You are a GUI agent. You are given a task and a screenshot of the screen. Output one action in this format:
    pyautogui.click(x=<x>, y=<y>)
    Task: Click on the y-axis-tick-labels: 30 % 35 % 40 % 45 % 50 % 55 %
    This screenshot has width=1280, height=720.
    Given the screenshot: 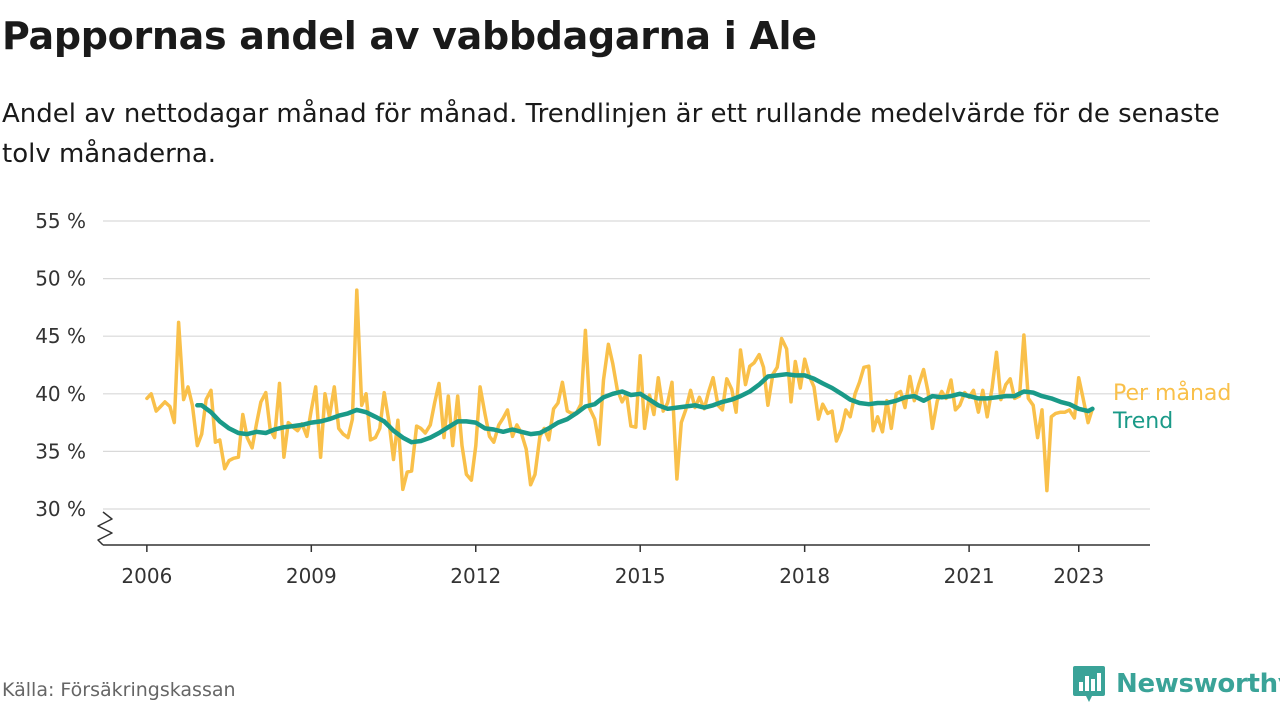 What is the action you would take?
    pyautogui.click(x=60, y=365)
    